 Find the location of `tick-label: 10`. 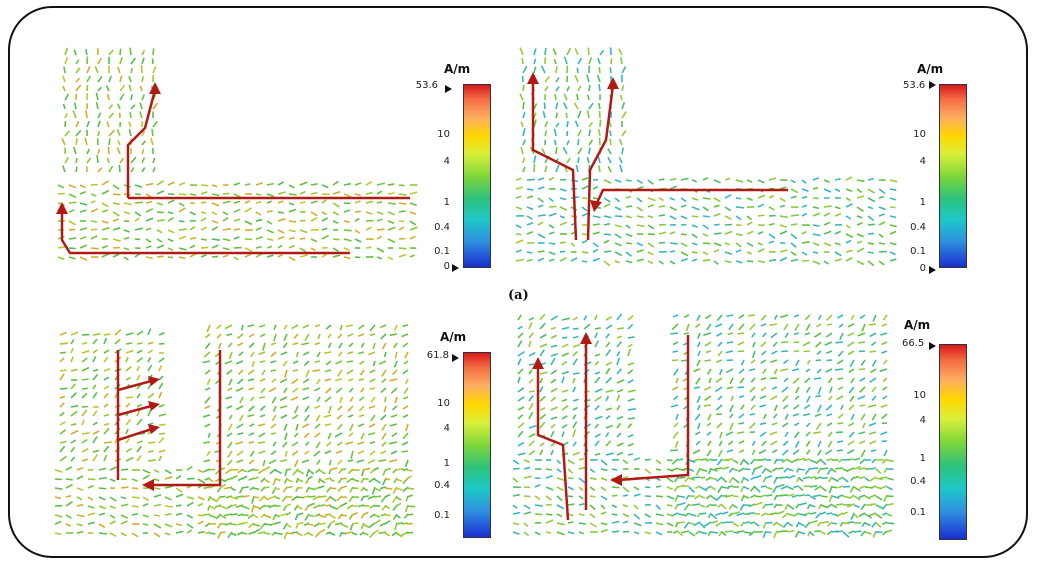

tick-label: 10 is located at coordinates (443, 134).